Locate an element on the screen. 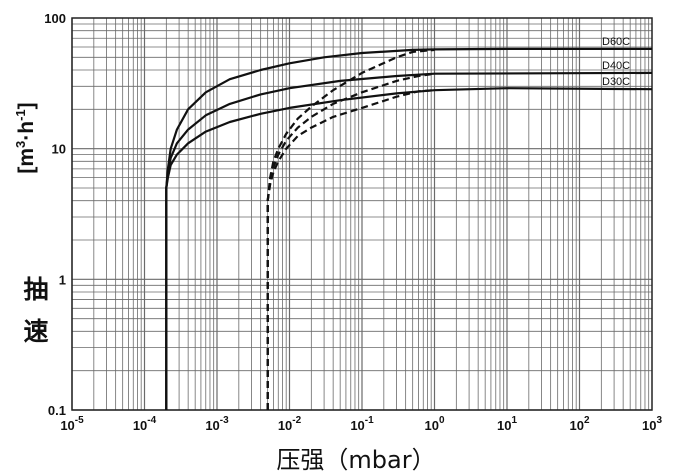  y-unit-part: 3 is located at coordinates (20, 144).